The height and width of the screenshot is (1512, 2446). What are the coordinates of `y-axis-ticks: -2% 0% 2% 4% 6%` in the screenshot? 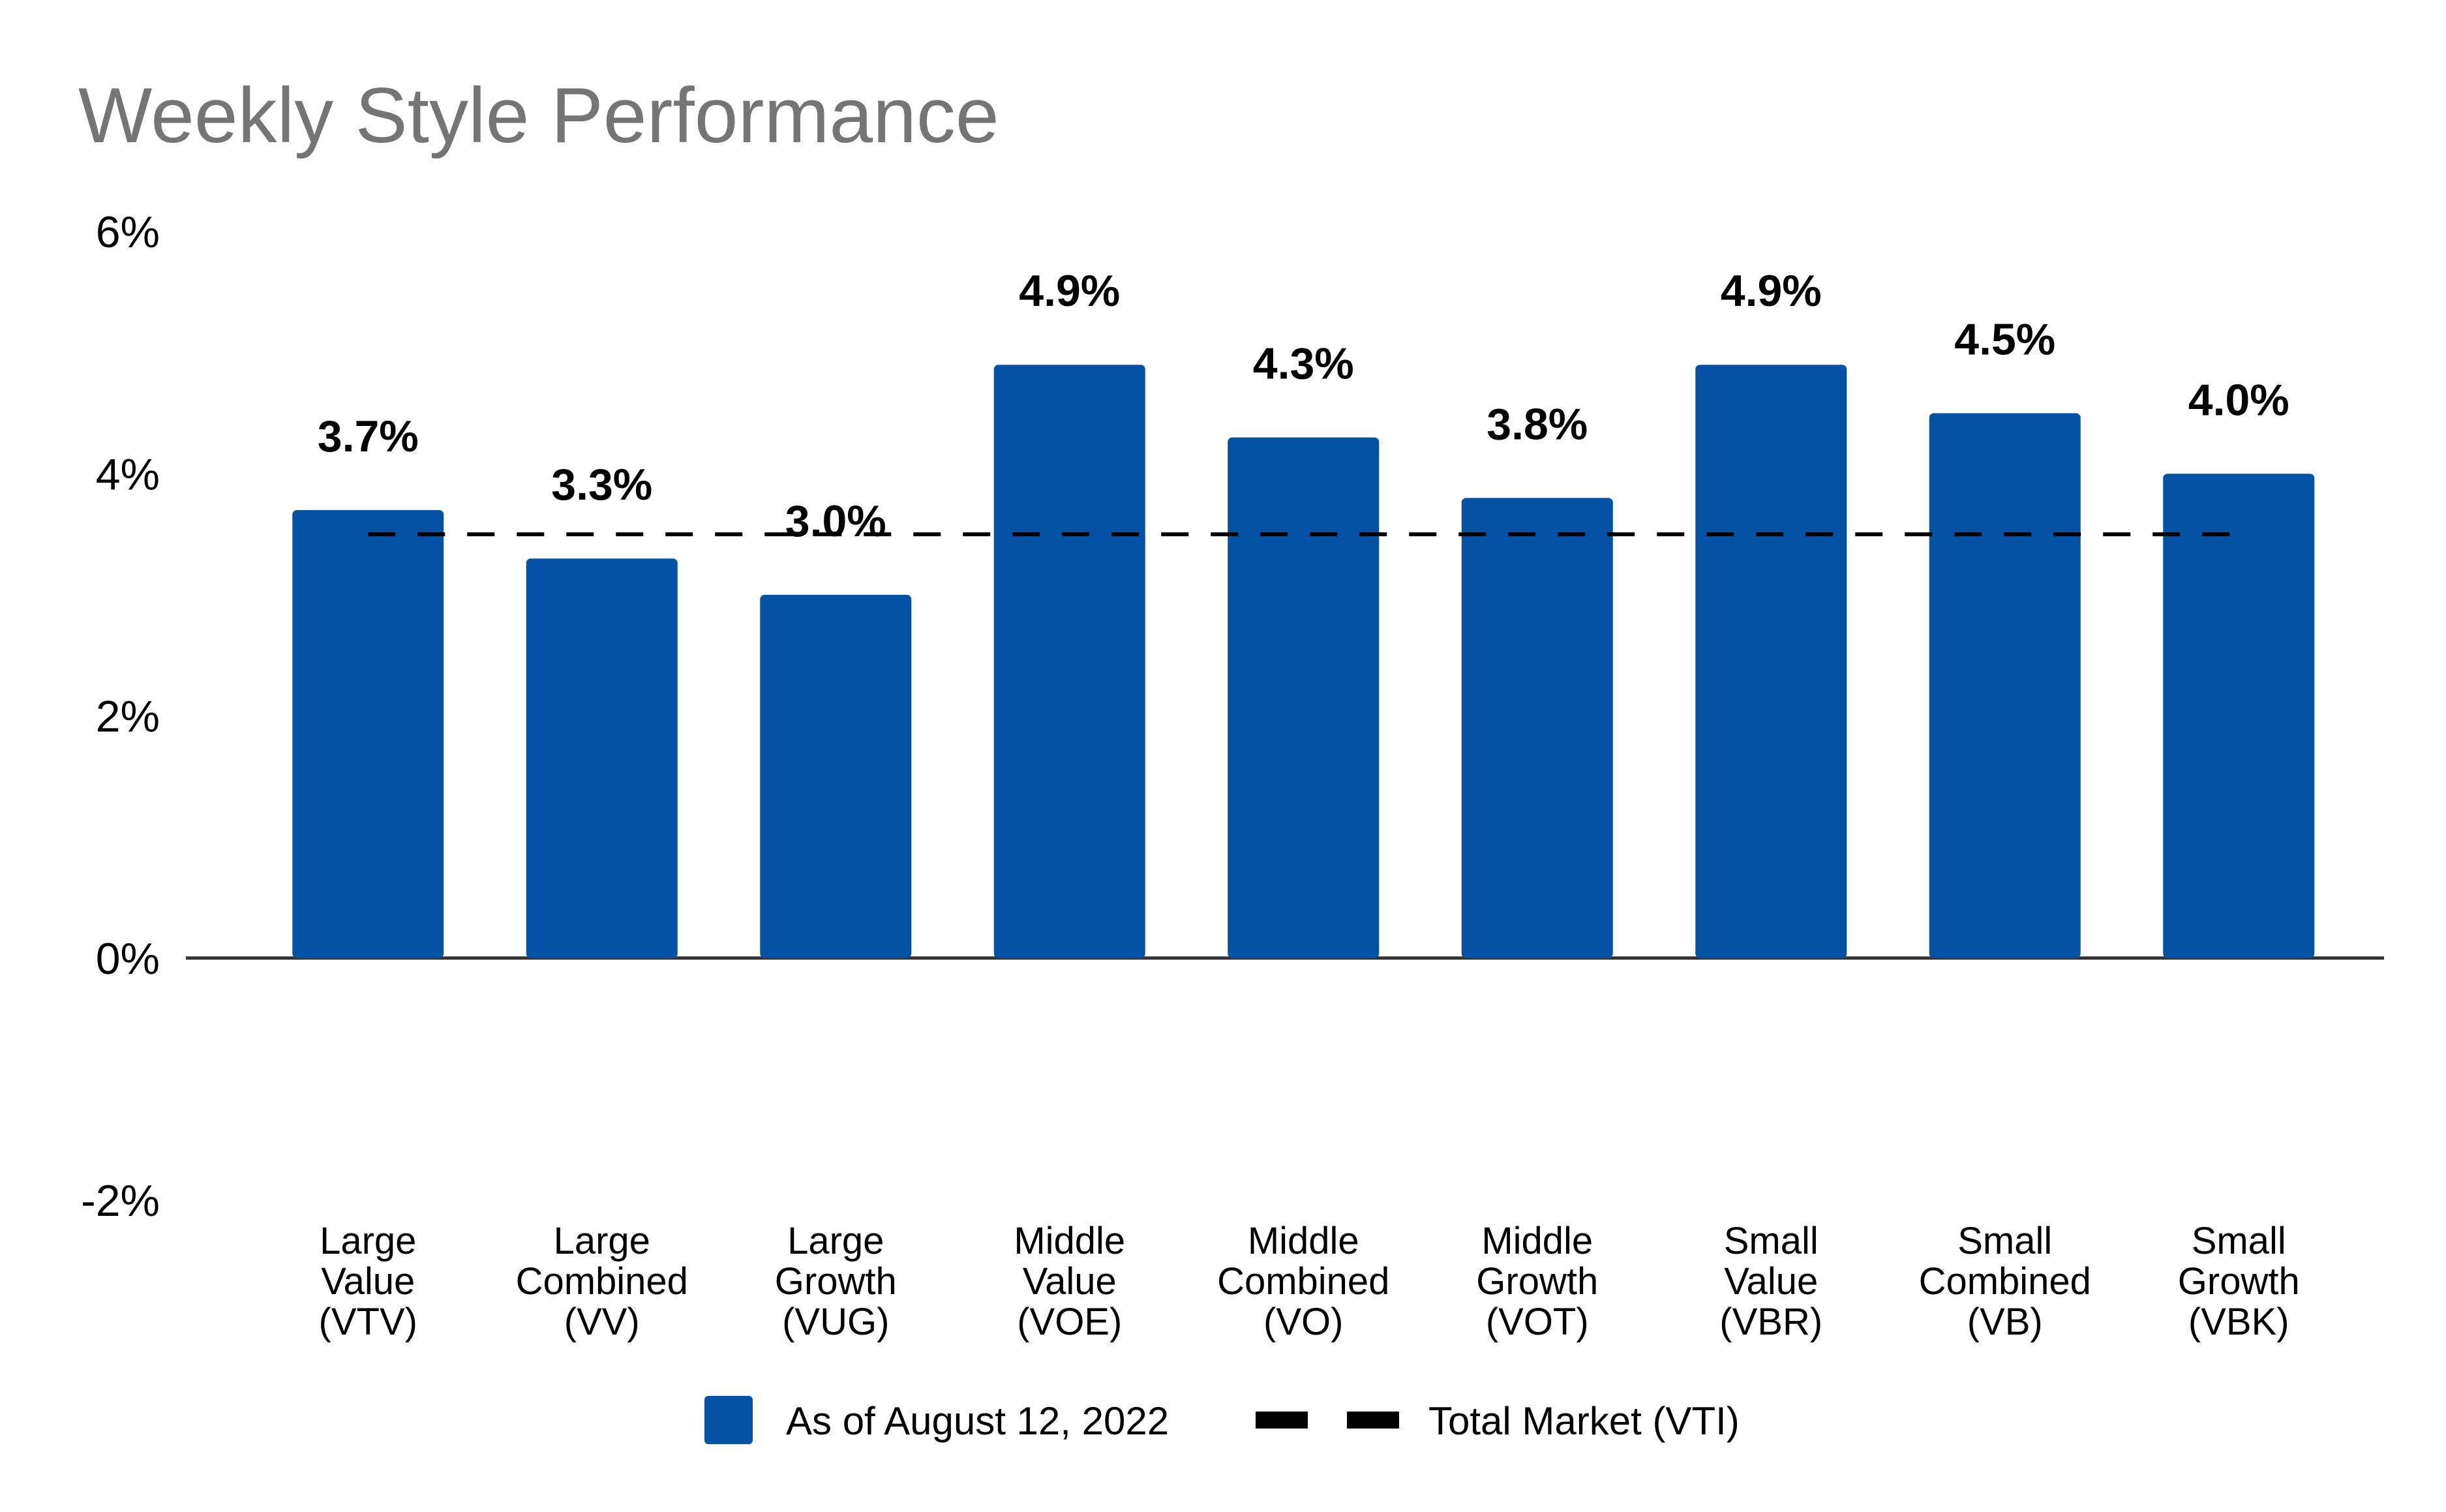 It's located at (120, 716).